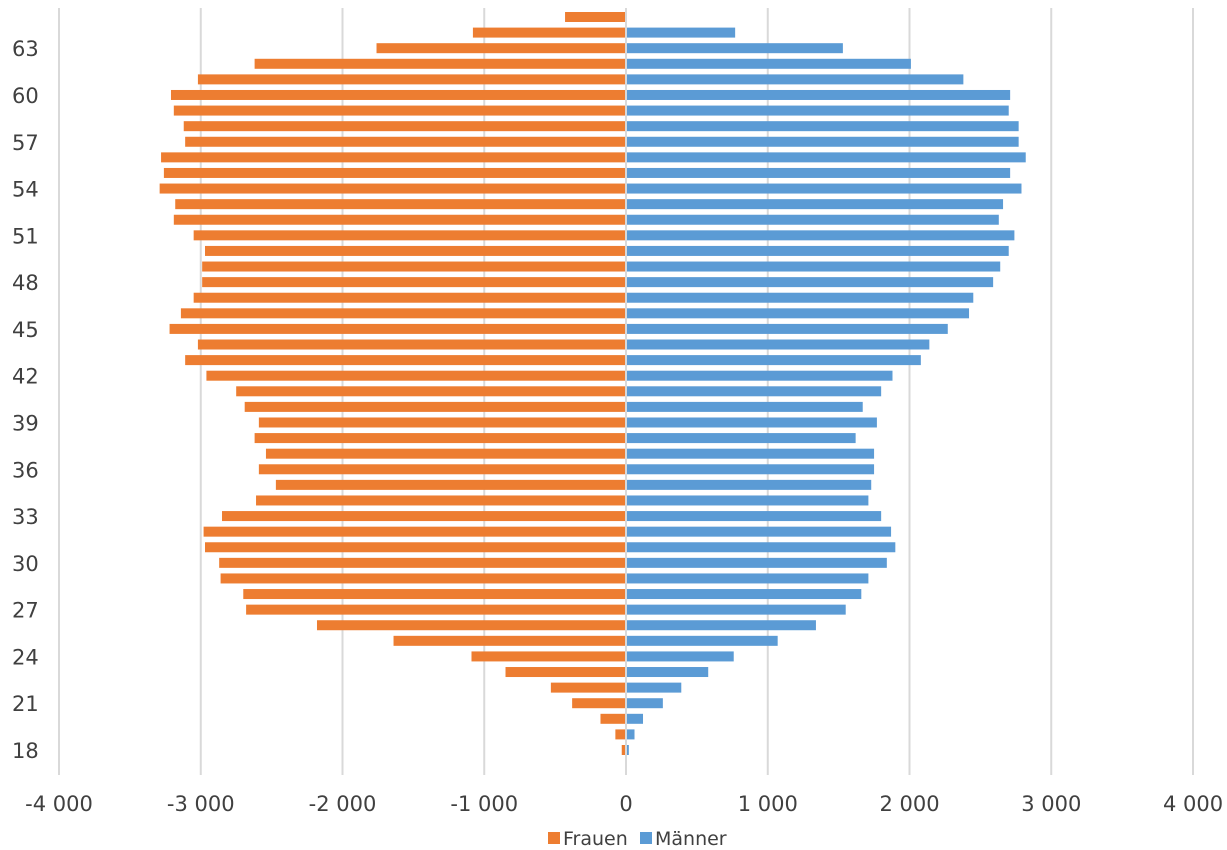 The width and height of the screenshot is (1227, 850). Describe the element at coordinates (201, 804) in the screenshot. I see `x-tick-label: -3 000` at that location.